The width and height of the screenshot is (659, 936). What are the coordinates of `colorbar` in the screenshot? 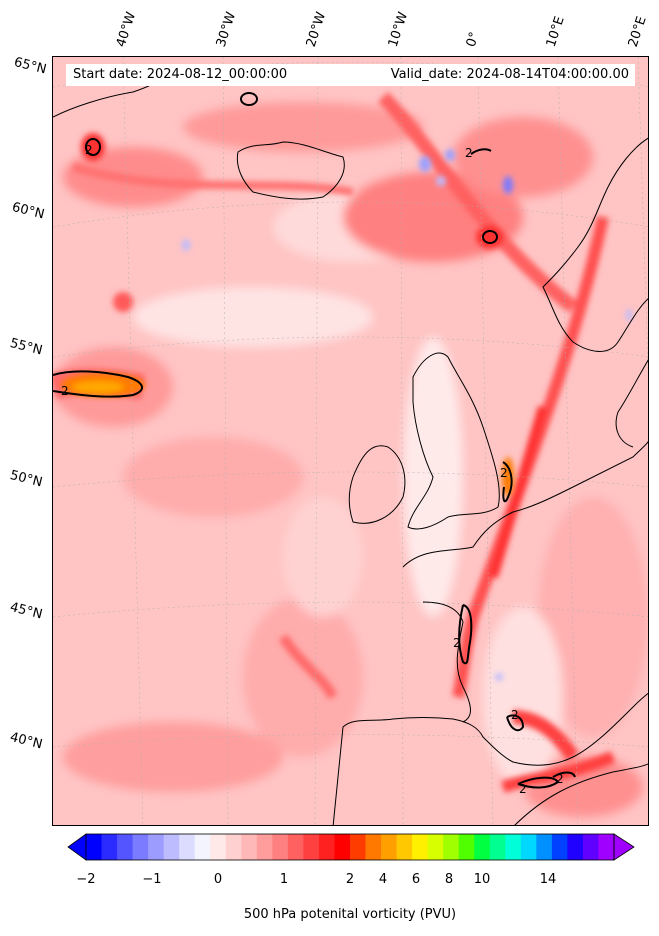 It's located at (351, 847).